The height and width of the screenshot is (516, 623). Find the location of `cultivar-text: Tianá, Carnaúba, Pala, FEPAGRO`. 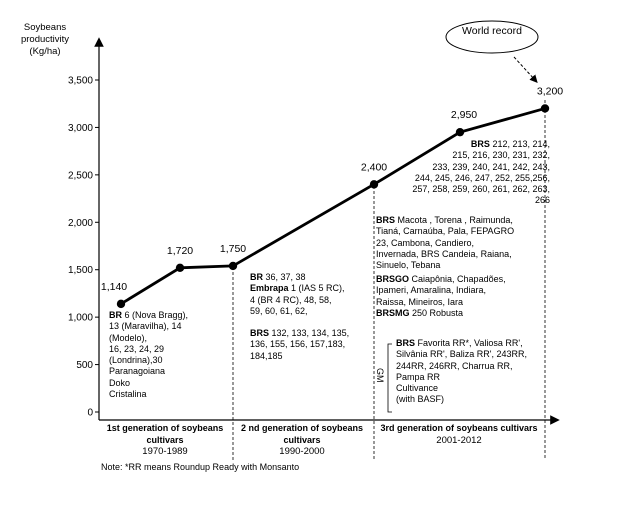

cultivar-text: Tianá, Carnaúba, Pala, FEPAGRO is located at coordinates (445, 231).